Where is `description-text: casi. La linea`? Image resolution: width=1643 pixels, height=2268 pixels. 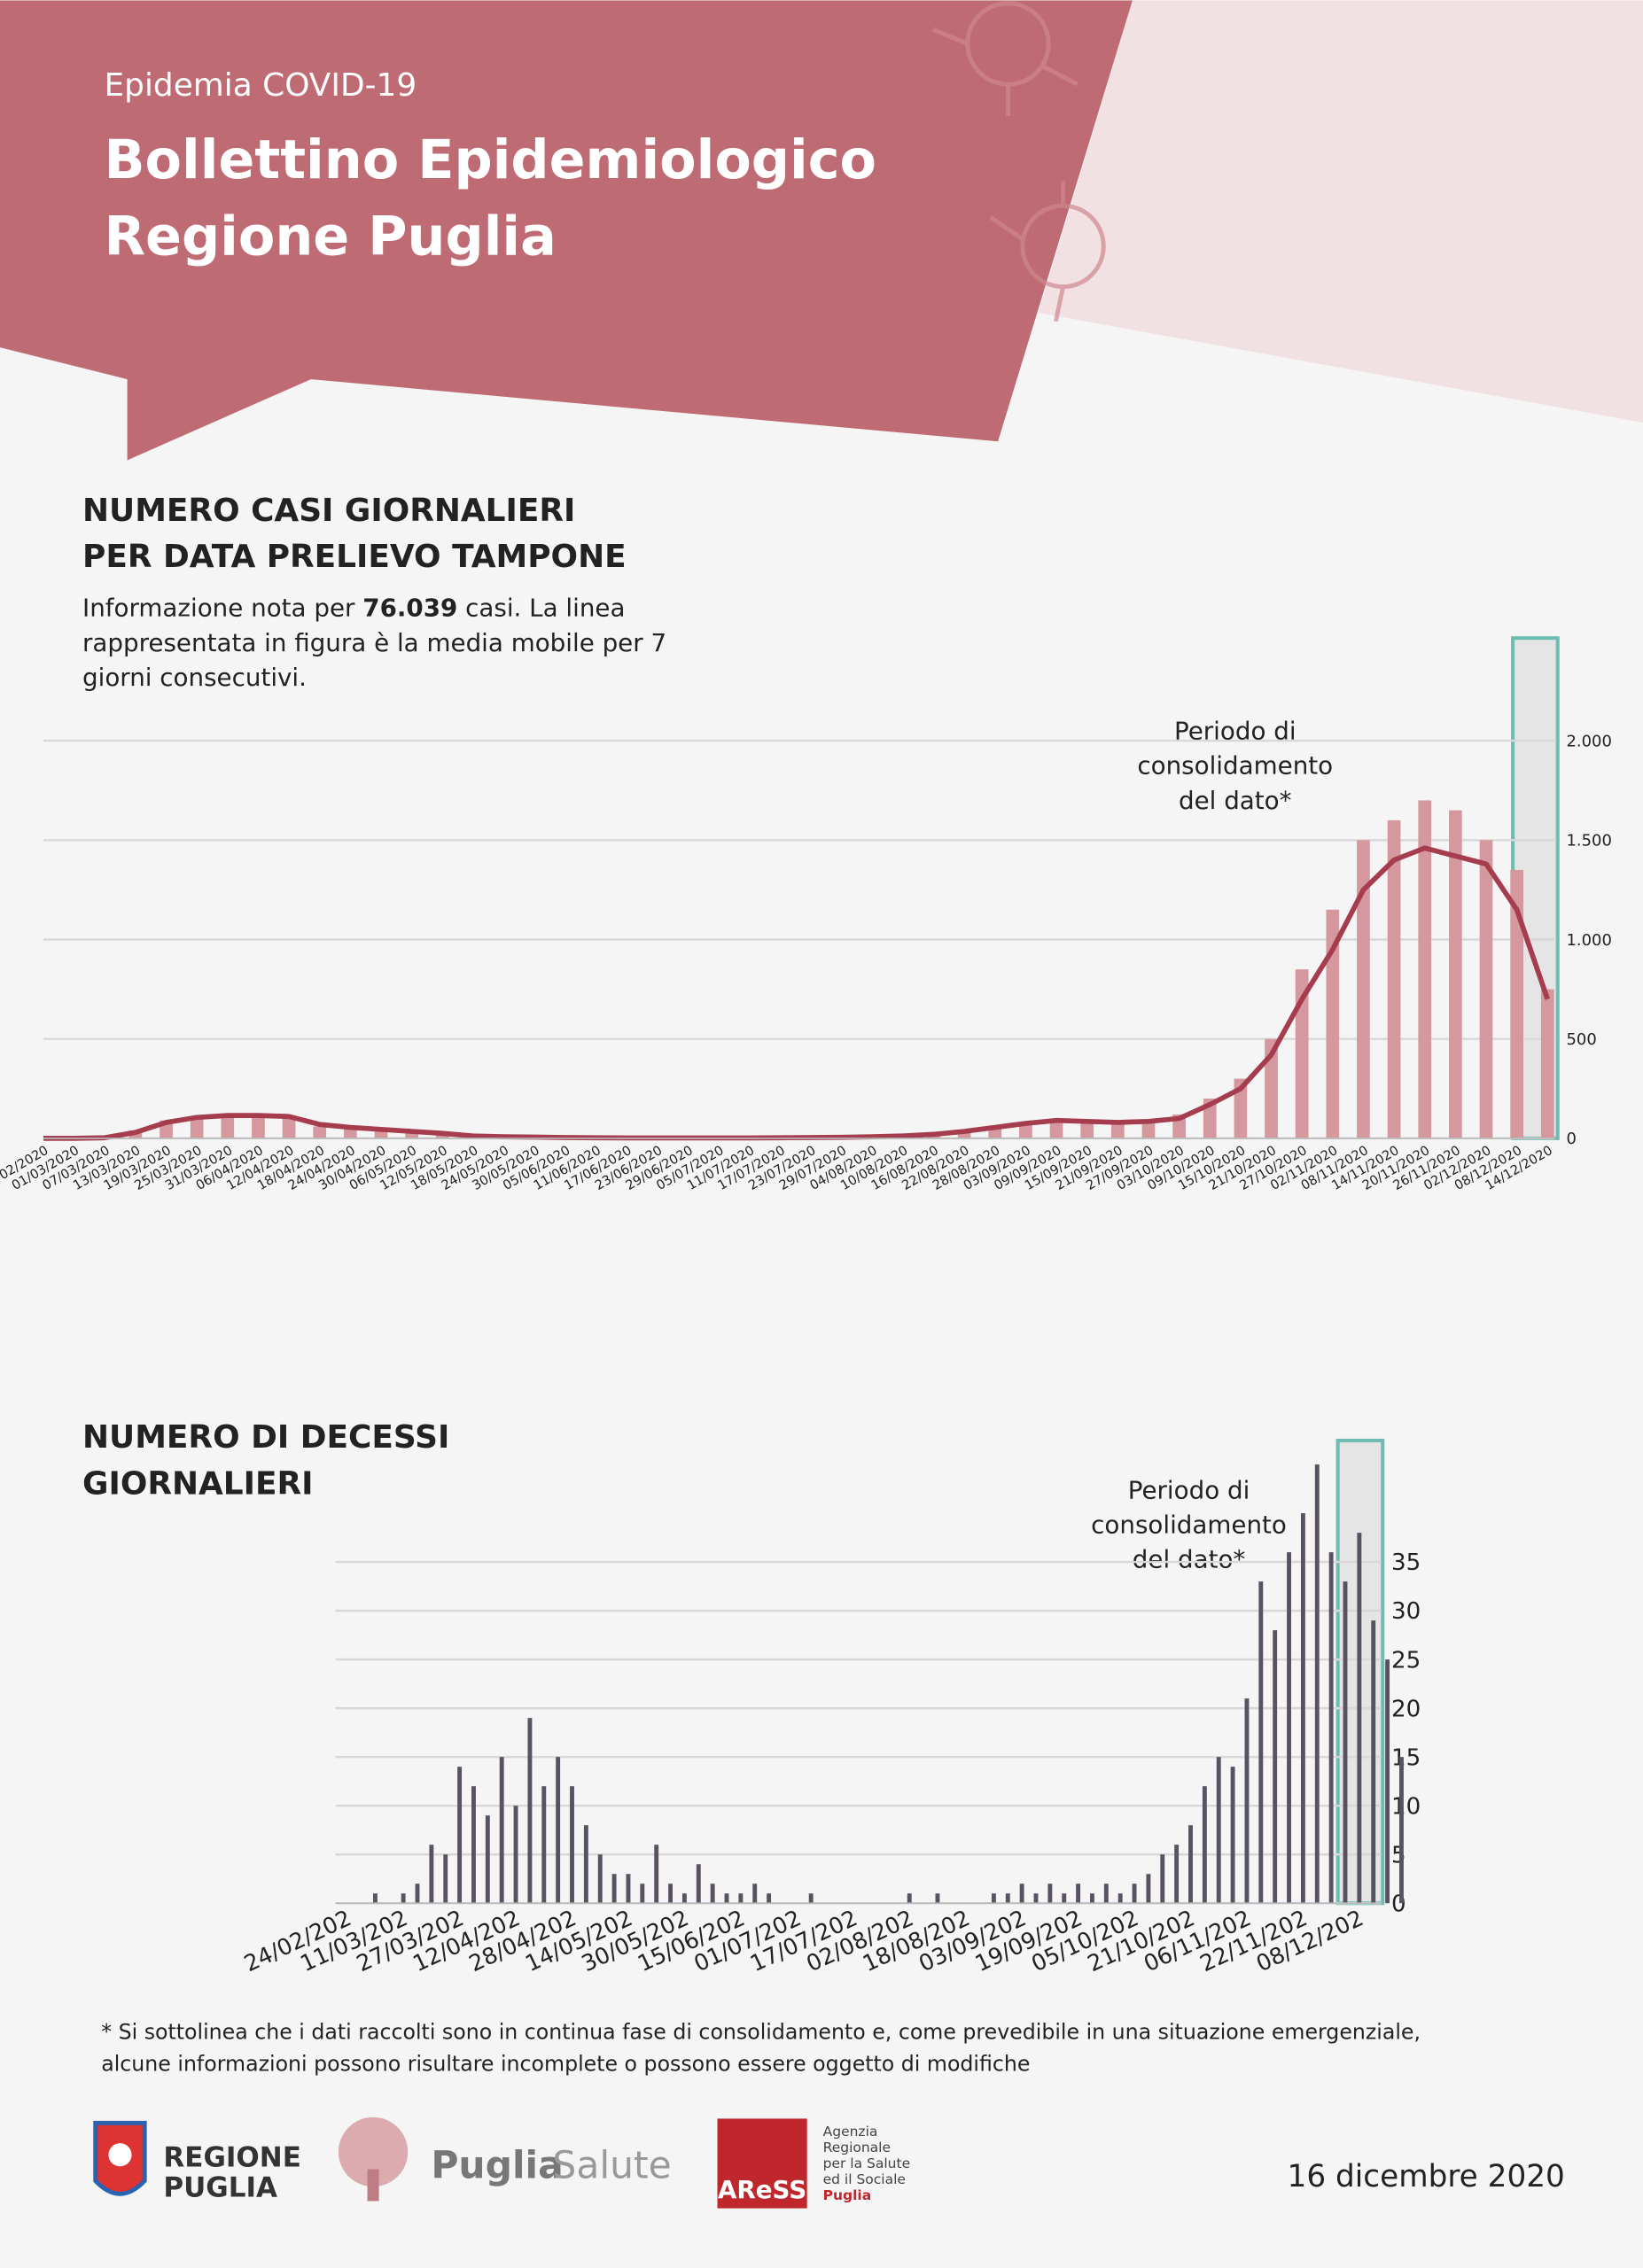 description-text: casi. La linea is located at coordinates (545, 608).